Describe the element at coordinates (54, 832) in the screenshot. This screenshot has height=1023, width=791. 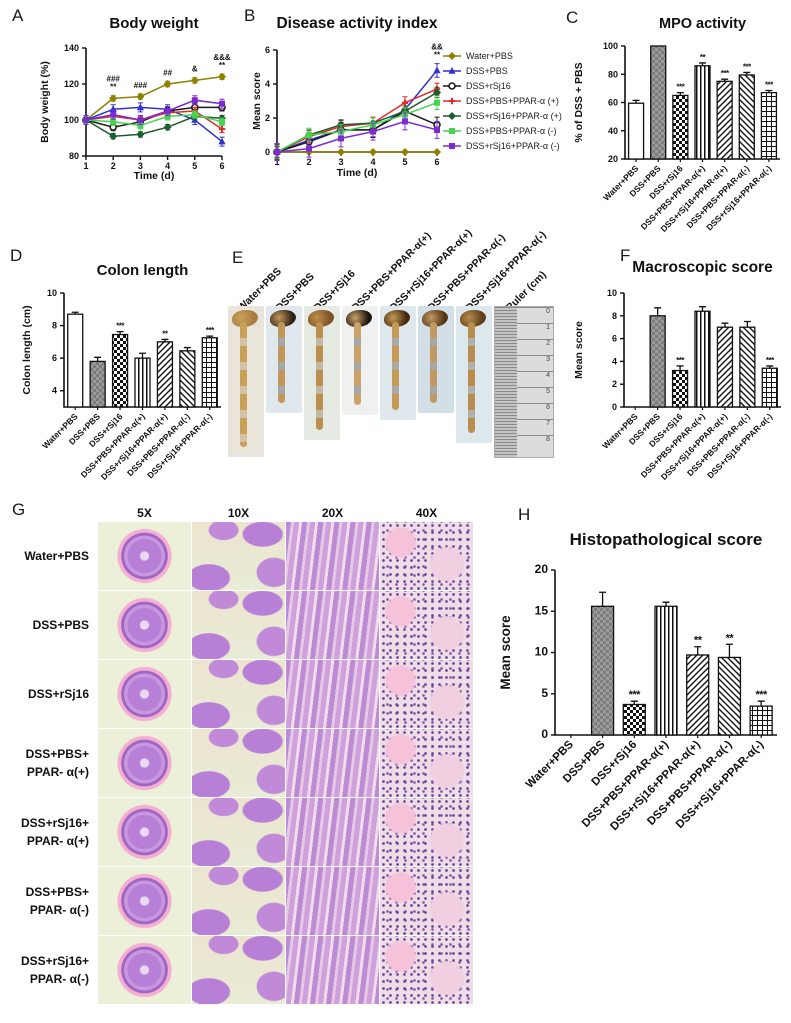
I see `histology-row-label: DSS+rSj16+ PPAR- α(+)` at that location.